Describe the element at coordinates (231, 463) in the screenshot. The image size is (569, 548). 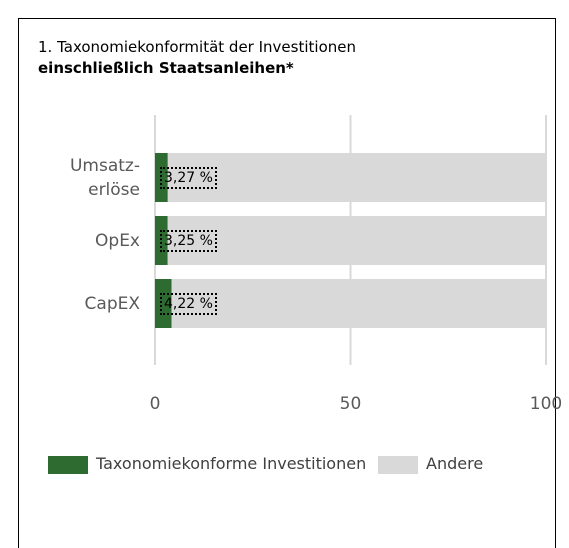
I see `legend-label: Taxonomiekonforme Investitionen` at that location.